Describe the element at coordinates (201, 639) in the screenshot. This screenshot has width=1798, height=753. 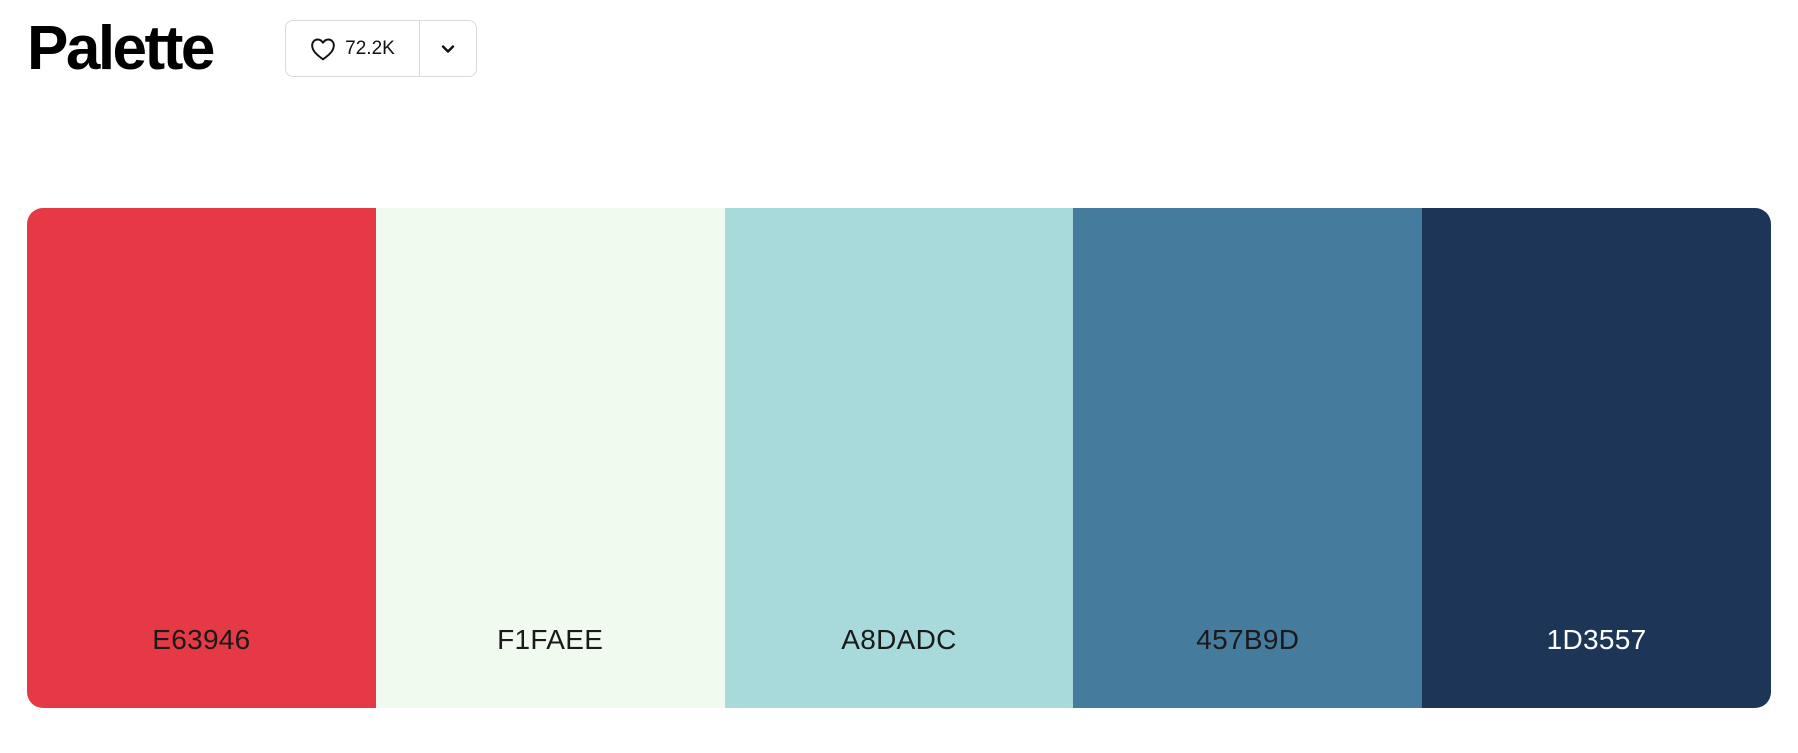
I see `swatch-hex-label: E63946` at that location.